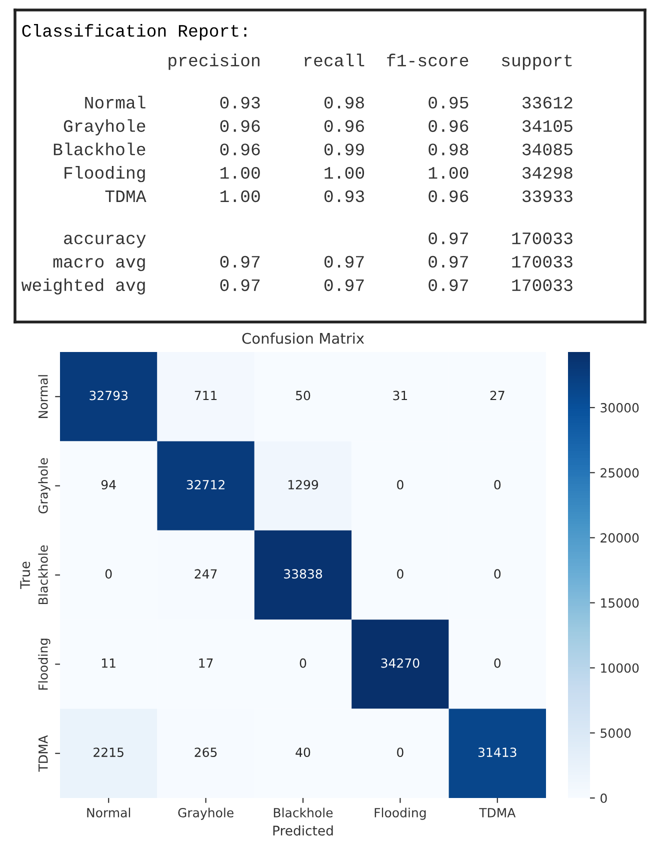 This screenshot has height=849, width=660. Describe the element at coordinates (619, 538) in the screenshot. I see `color-bar-label: 20000` at that location.